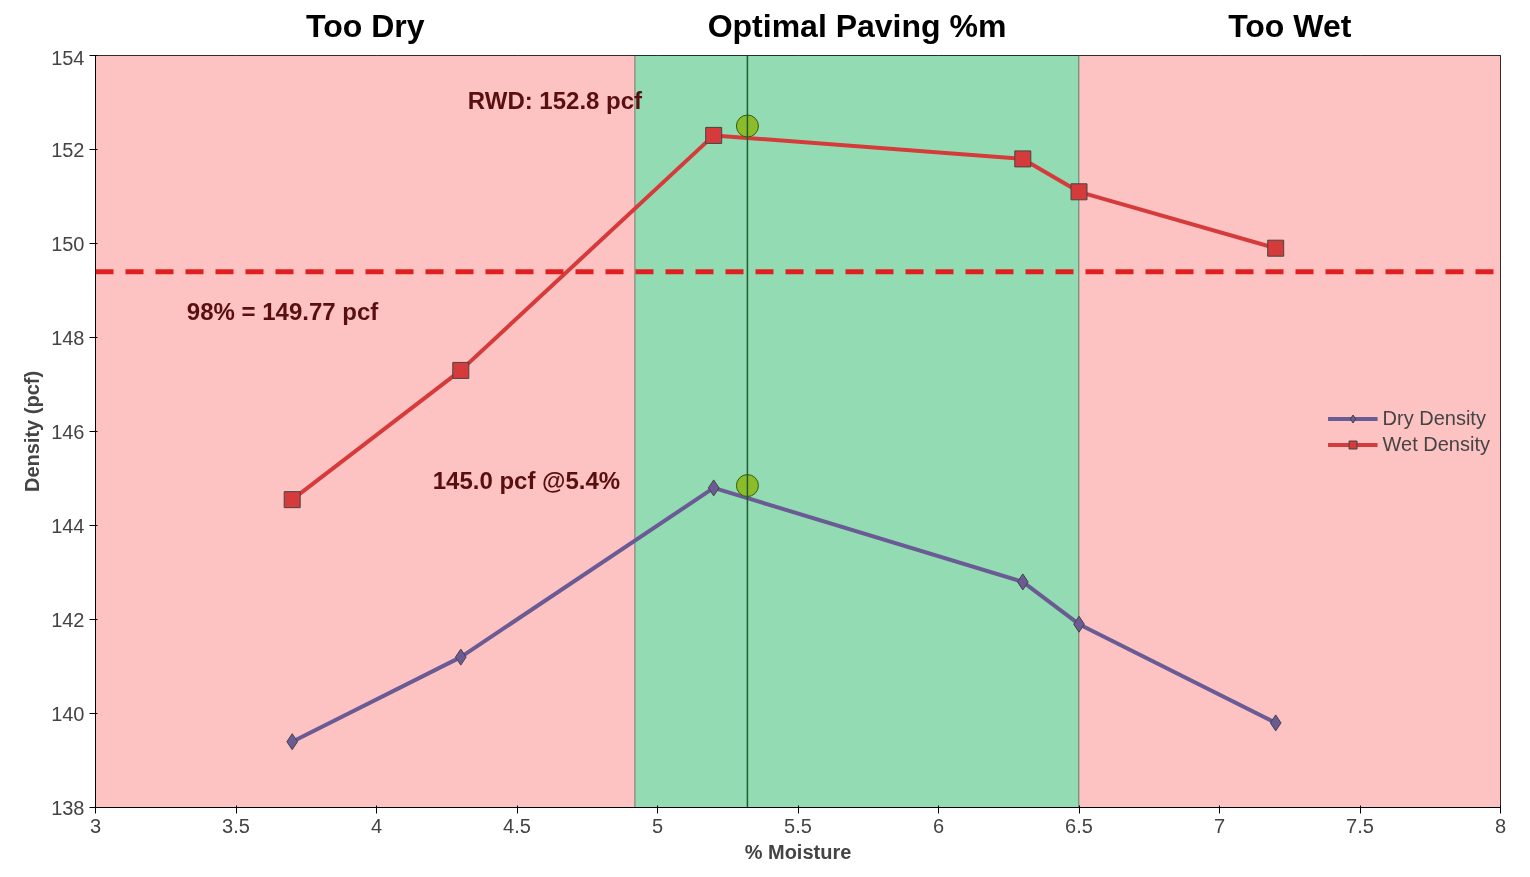 This screenshot has width=1530, height=877. What do you see at coordinates (95, 825) in the screenshot?
I see `x-tick-label: 3` at bounding box center [95, 825].